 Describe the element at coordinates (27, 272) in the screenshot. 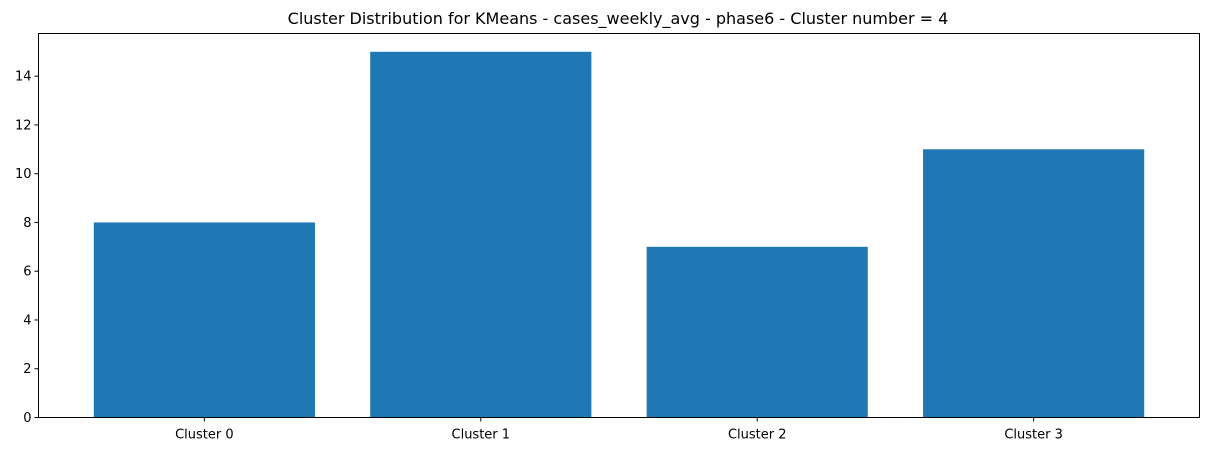

I see `y-tick-label: 6` at that location.